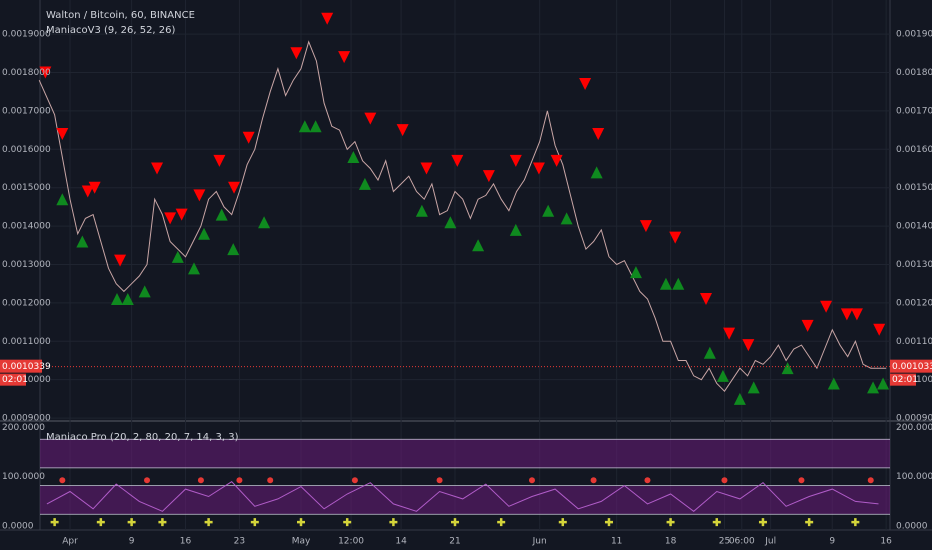  Describe the element at coordinates (616, 542) in the screenshot. I see `x-tick-label: 11` at that location.